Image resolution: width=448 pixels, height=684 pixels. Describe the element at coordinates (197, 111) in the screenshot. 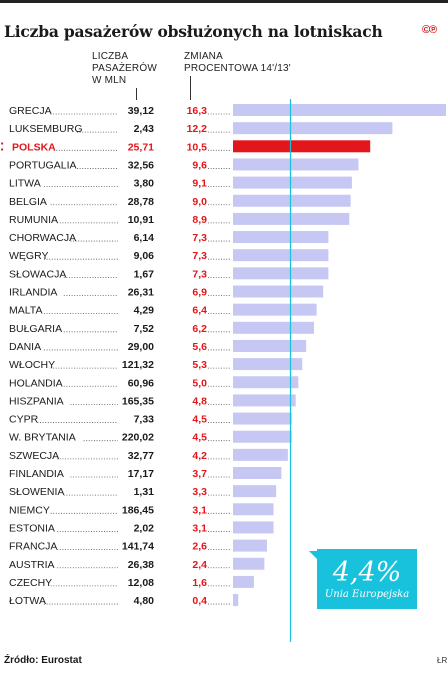

I see `change-value-label: 16,3` at that location.